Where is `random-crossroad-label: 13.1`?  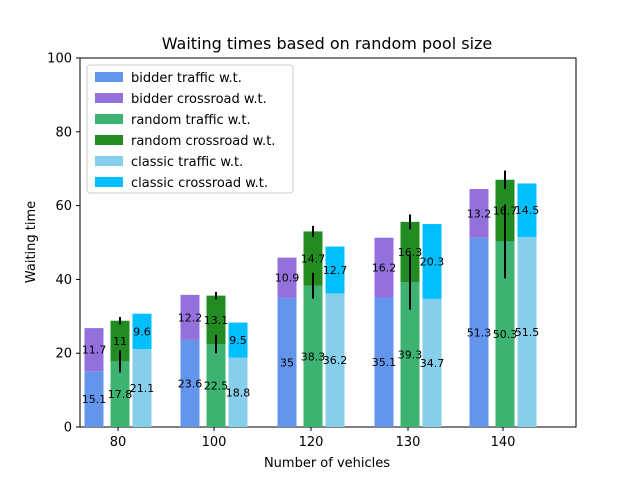
random-crossroad-label: 13.1 is located at coordinates (216, 320).